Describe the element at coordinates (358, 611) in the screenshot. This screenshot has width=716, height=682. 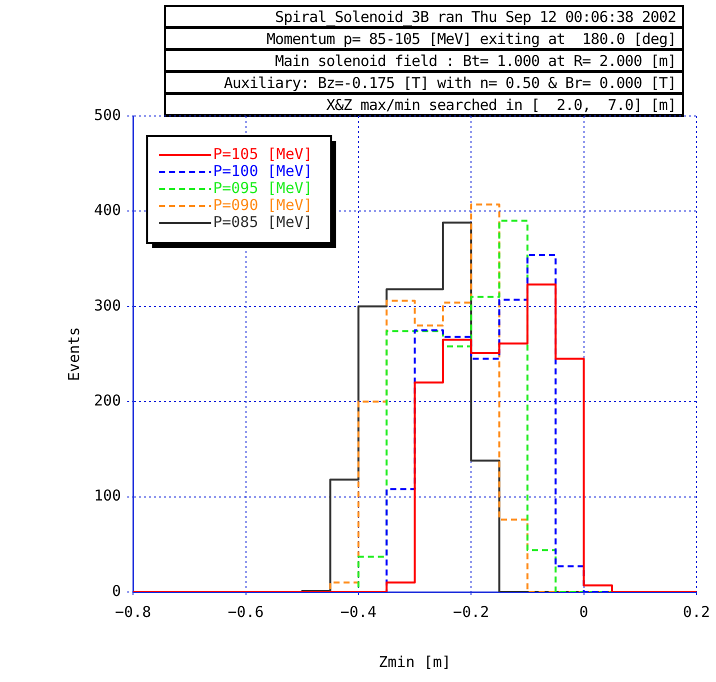
I see `x-tick-label: −0.4` at that location.